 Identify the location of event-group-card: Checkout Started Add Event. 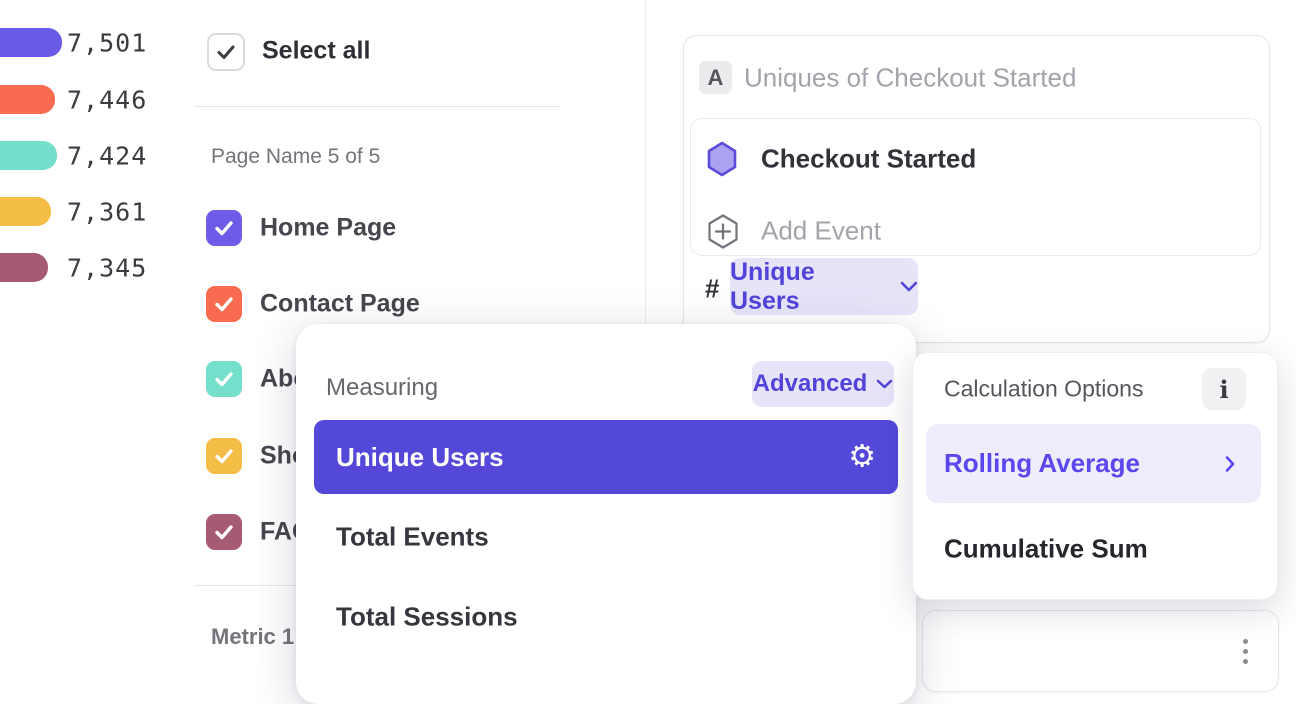
(975, 187).